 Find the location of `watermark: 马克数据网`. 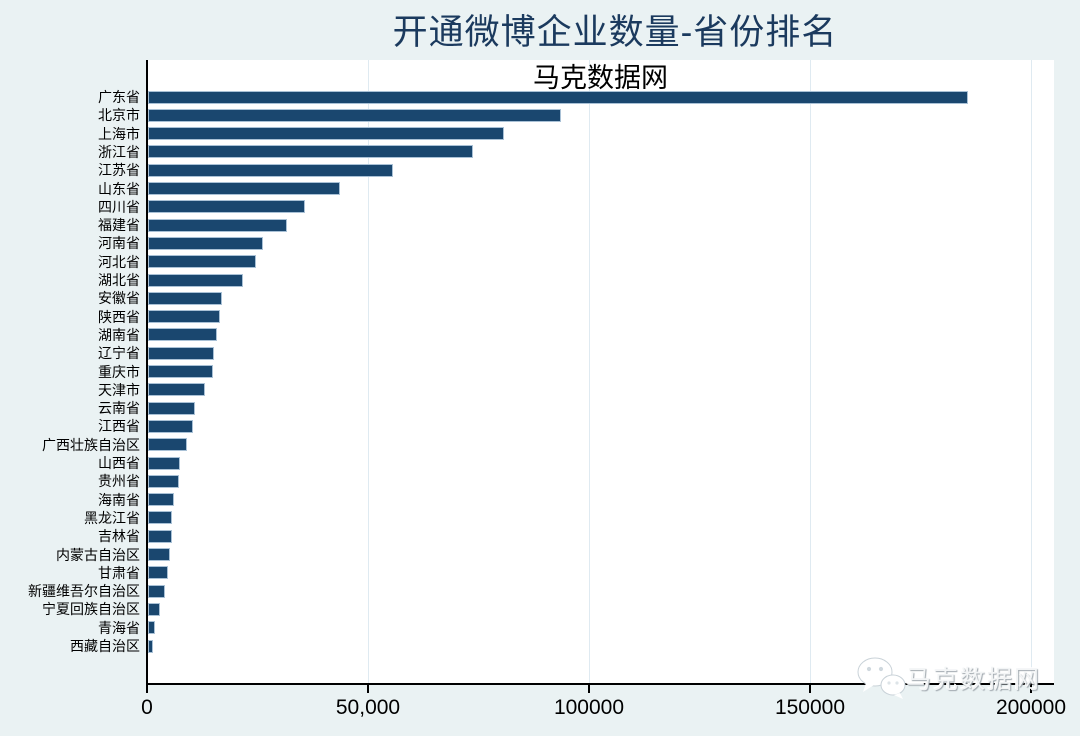

watermark: 马克数据网 is located at coordinates (948, 678).